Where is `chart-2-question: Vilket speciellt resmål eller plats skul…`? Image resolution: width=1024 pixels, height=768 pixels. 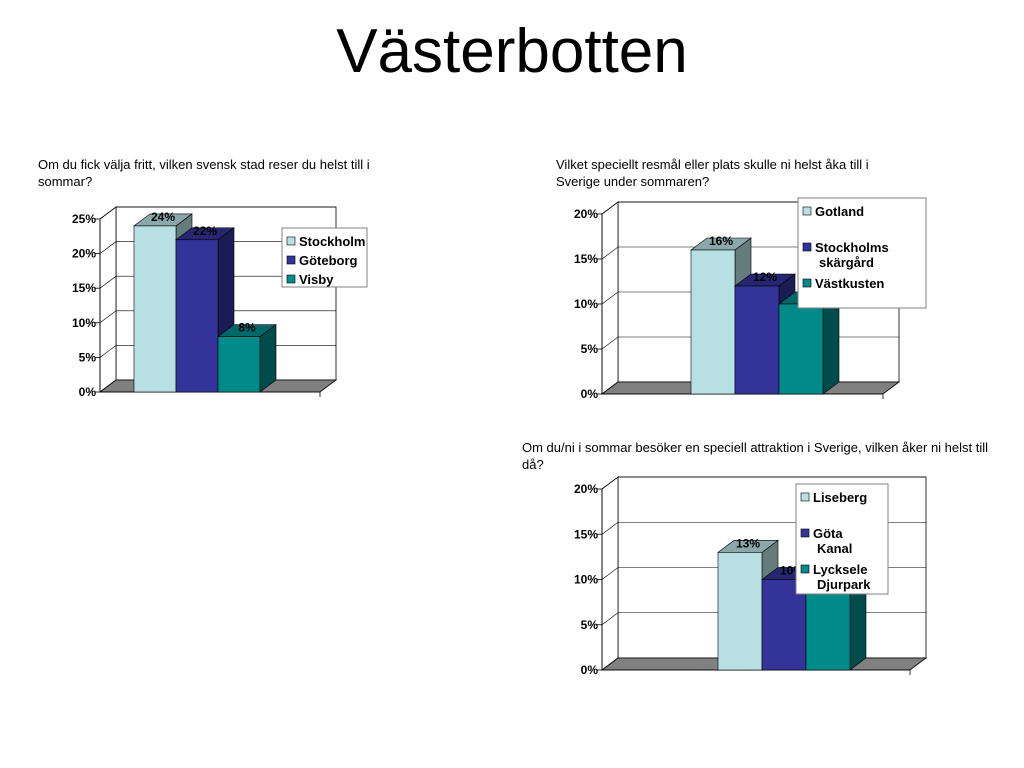
chart-2-question: Vilket speciellt resmål eller plats skul… is located at coordinates (712, 173).